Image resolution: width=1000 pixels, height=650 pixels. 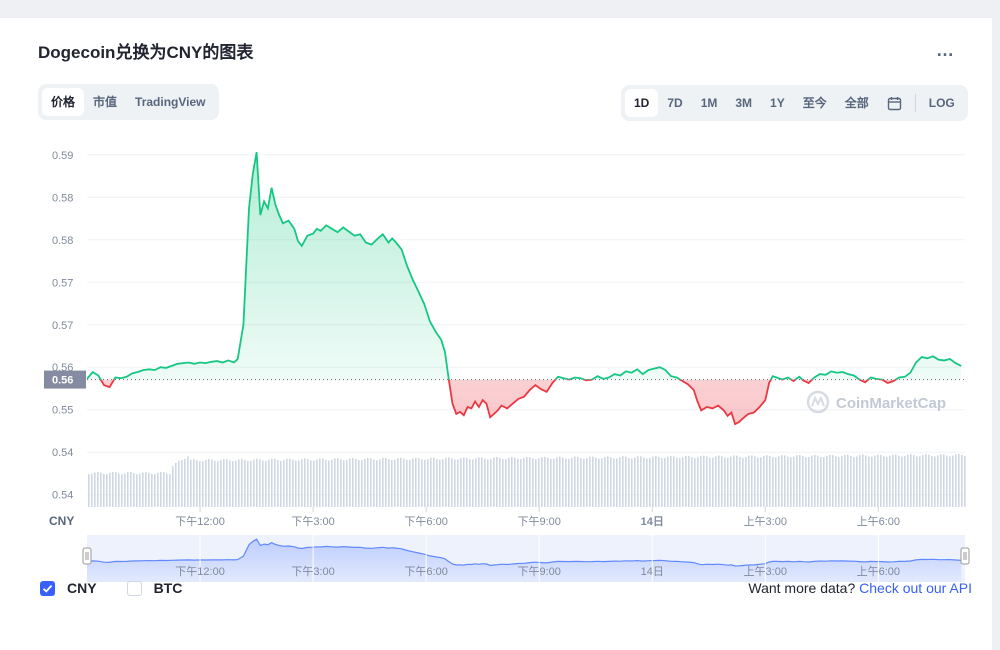 I want to click on x-tick-label: 14日, so click(x=652, y=521).